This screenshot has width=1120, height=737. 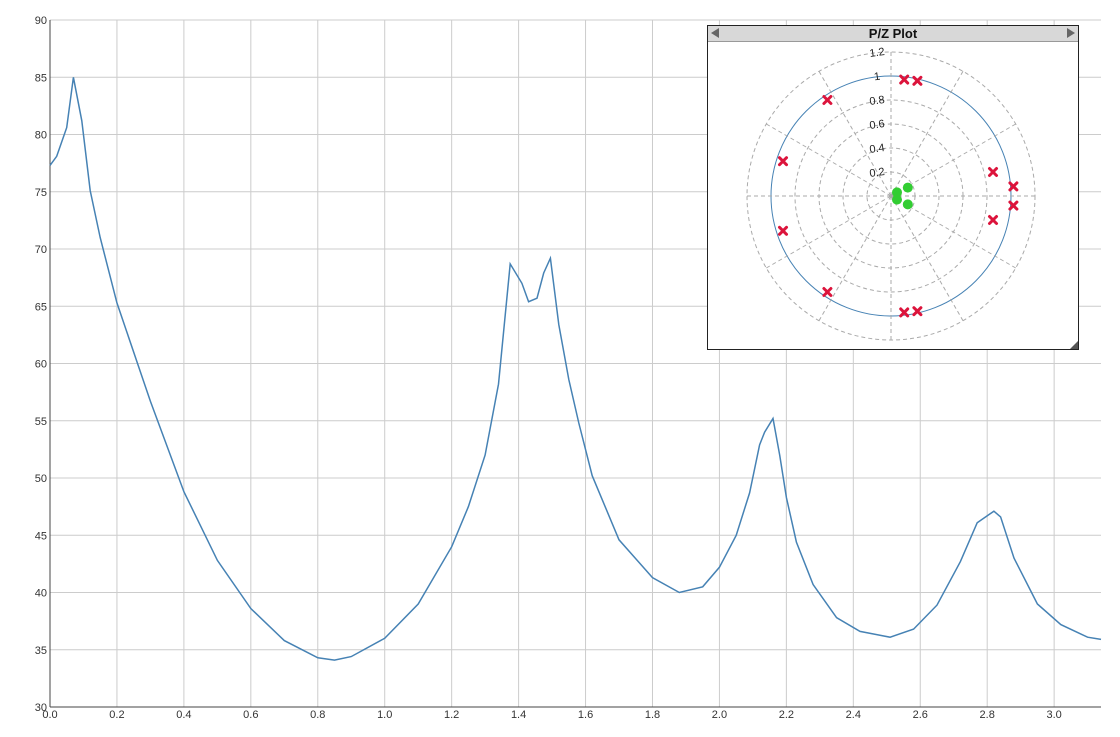 I want to click on y-tick-label: 75, so click(x=41, y=193).